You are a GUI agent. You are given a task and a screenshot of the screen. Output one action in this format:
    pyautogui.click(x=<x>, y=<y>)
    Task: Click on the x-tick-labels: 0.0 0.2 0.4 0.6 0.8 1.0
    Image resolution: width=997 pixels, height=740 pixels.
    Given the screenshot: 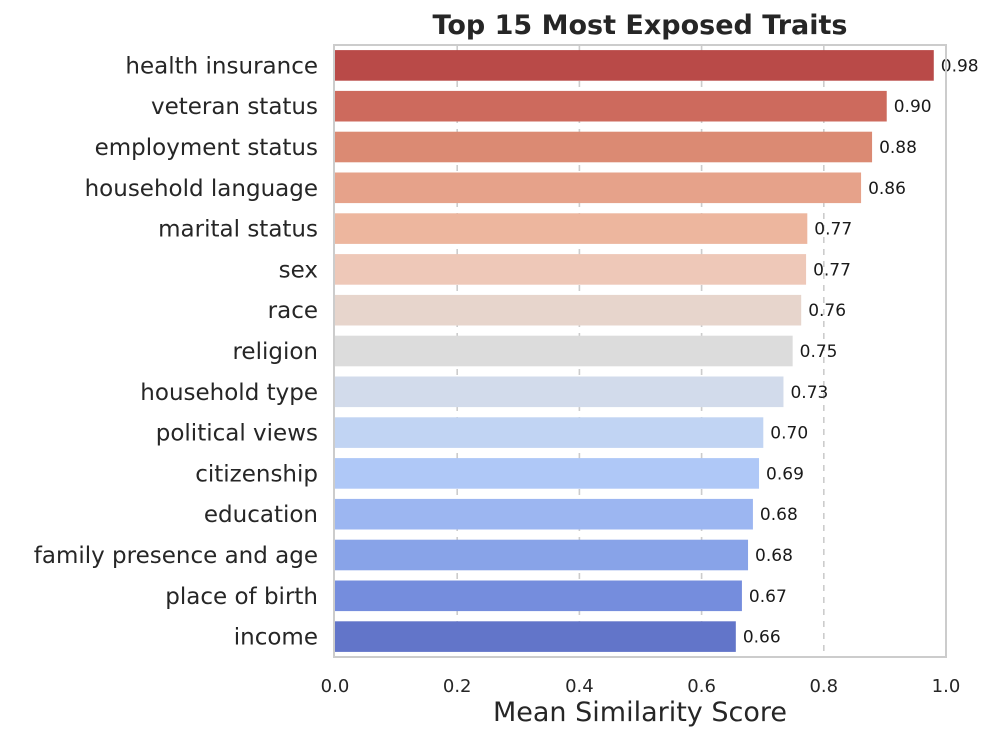 What is the action you would take?
    pyautogui.click(x=641, y=686)
    